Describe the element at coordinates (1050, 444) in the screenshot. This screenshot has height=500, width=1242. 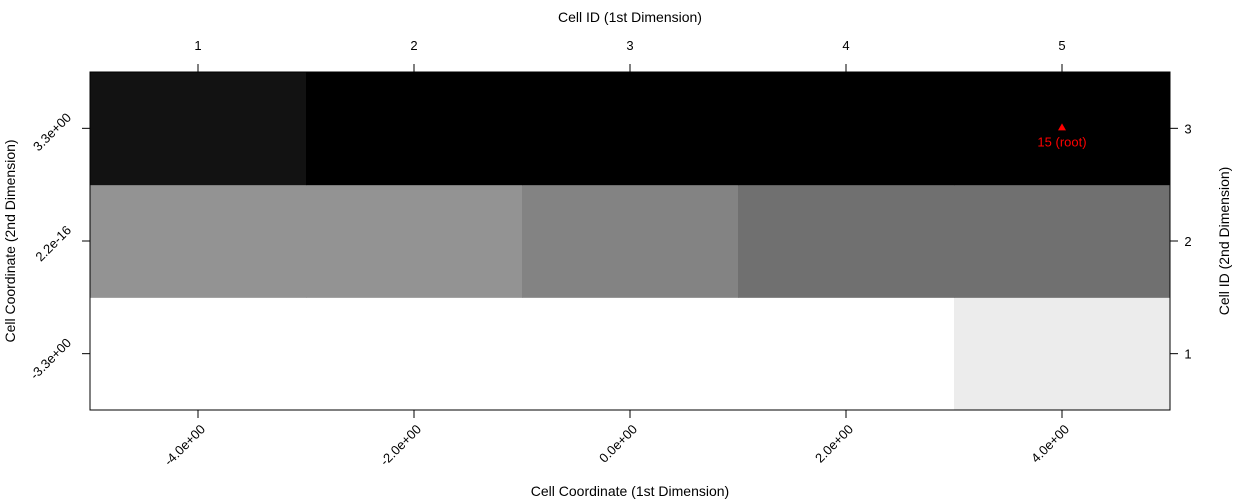
I see `bottom-tick-label: 4.0e+00` at that location.